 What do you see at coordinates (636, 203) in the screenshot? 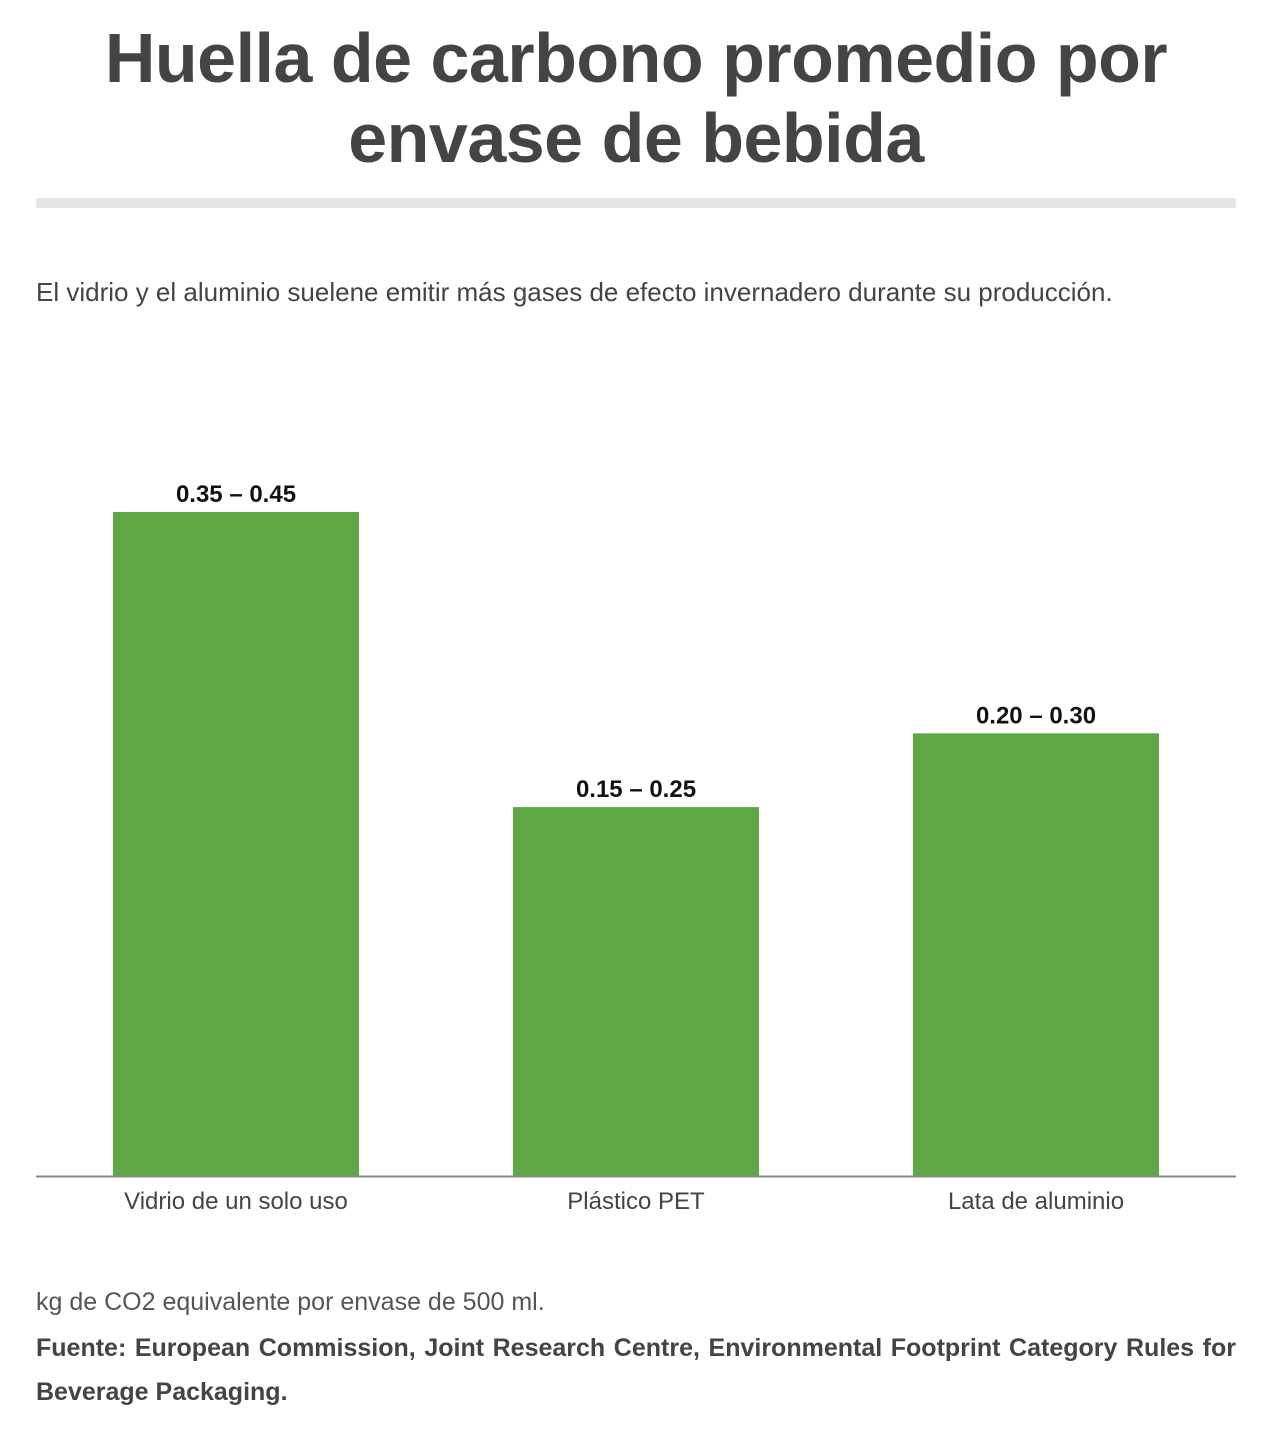
I see `title-divider` at bounding box center [636, 203].